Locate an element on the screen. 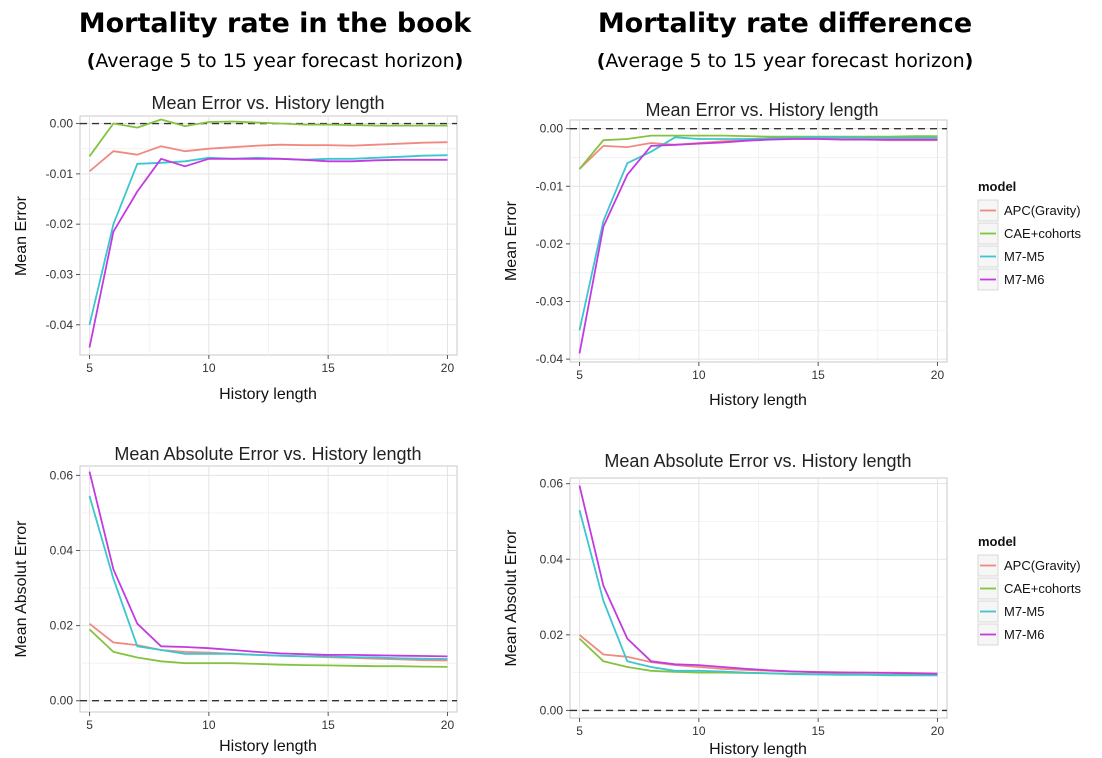 Image resolution: width=1102 pixels, height=758 pixels. column-subtitle-difference: (Average 5 to 15 year forecast horizon) is located at coordinates (785, 61).